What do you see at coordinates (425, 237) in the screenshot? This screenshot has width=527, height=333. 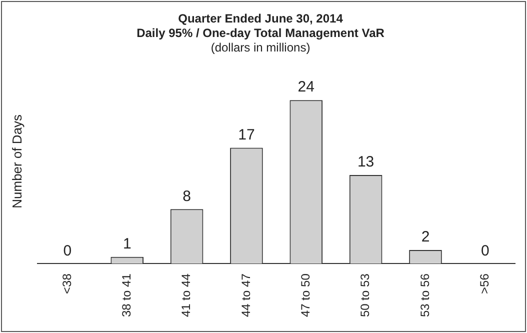 I see `data-label: 2` at bounding box center [425, 237].